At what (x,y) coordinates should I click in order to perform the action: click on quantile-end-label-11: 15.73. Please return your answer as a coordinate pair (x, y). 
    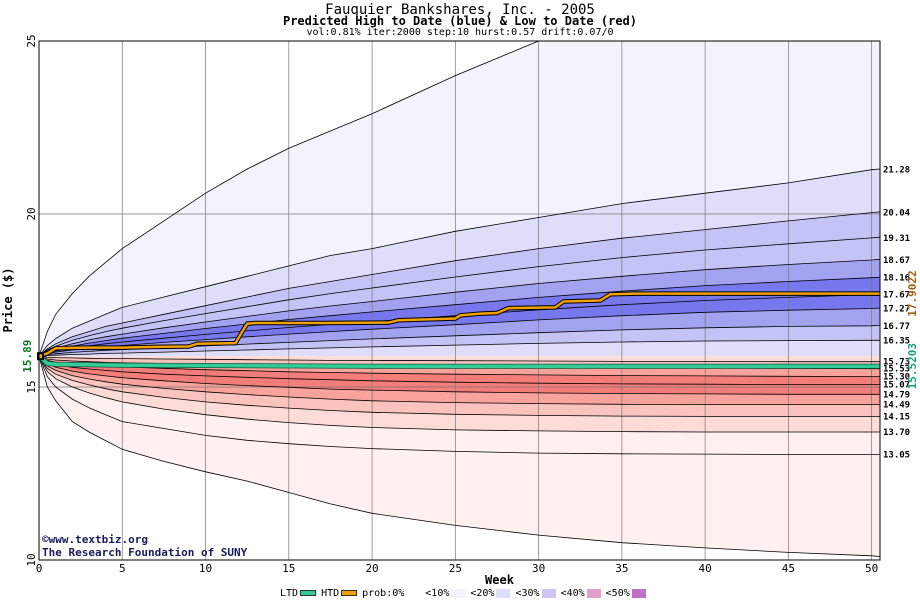
    Looking at the image, I should click on (896, 363).